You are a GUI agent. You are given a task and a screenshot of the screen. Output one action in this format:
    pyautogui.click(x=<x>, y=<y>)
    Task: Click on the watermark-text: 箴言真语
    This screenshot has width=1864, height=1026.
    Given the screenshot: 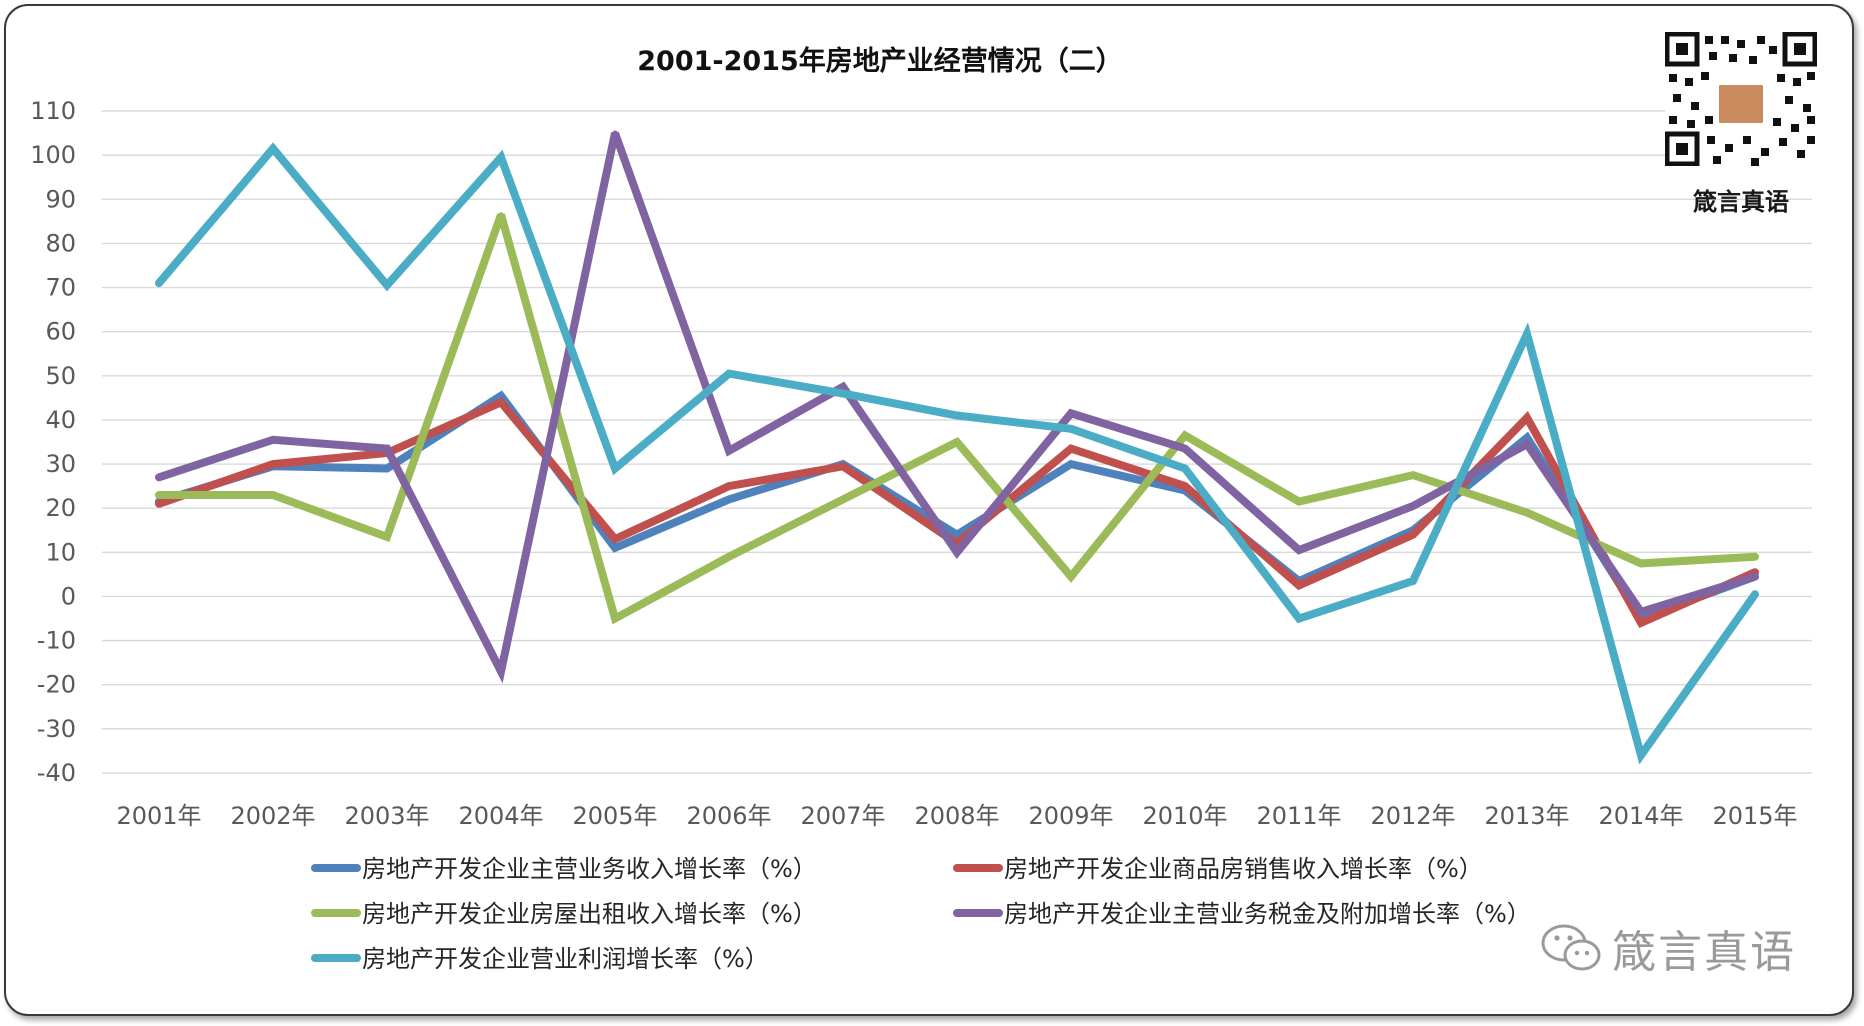 What is the action you would take?
    pyautogui.click(x=1704, y=952)
    